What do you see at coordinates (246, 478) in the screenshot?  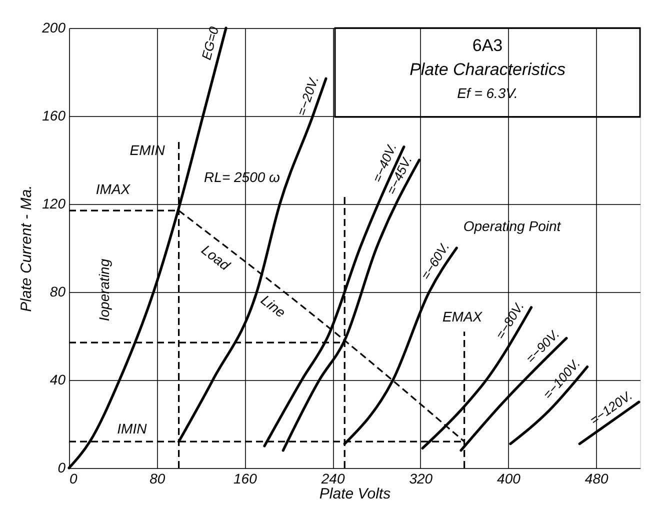 I see `x-tick-label: 160` at bounding box center [246, 478].